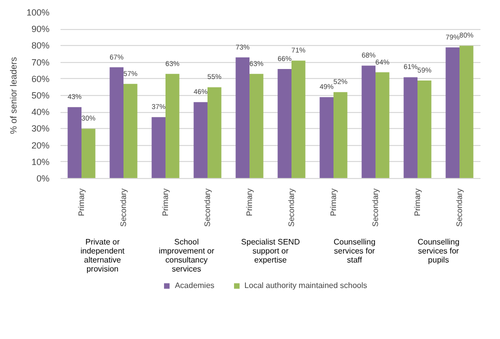 This screenshot has height=339, width=500. I want to click on text: Counselling services for pupils, so click(439, 251).